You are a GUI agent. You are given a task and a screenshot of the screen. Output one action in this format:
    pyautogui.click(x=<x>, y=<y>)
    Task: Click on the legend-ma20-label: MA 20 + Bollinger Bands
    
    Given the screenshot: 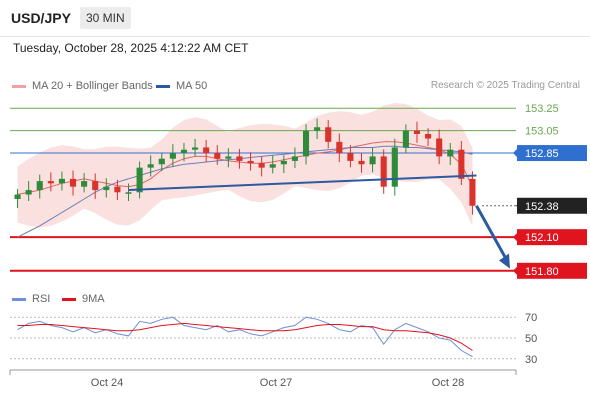 What is the action you would take?
    pyautogui.click(x=92, y=86)
    